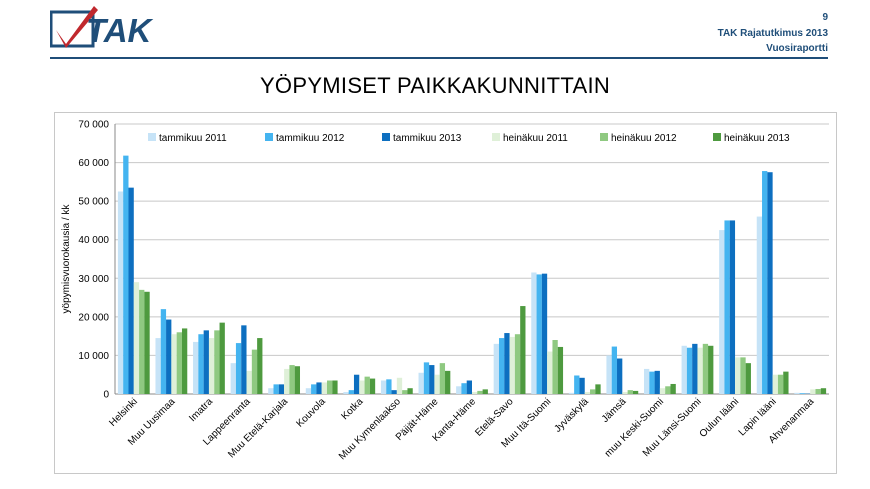  What do you see at coordinates (825, 17) in the screenshot?
I see `page-number: 9` at bounding box center [825, 17].